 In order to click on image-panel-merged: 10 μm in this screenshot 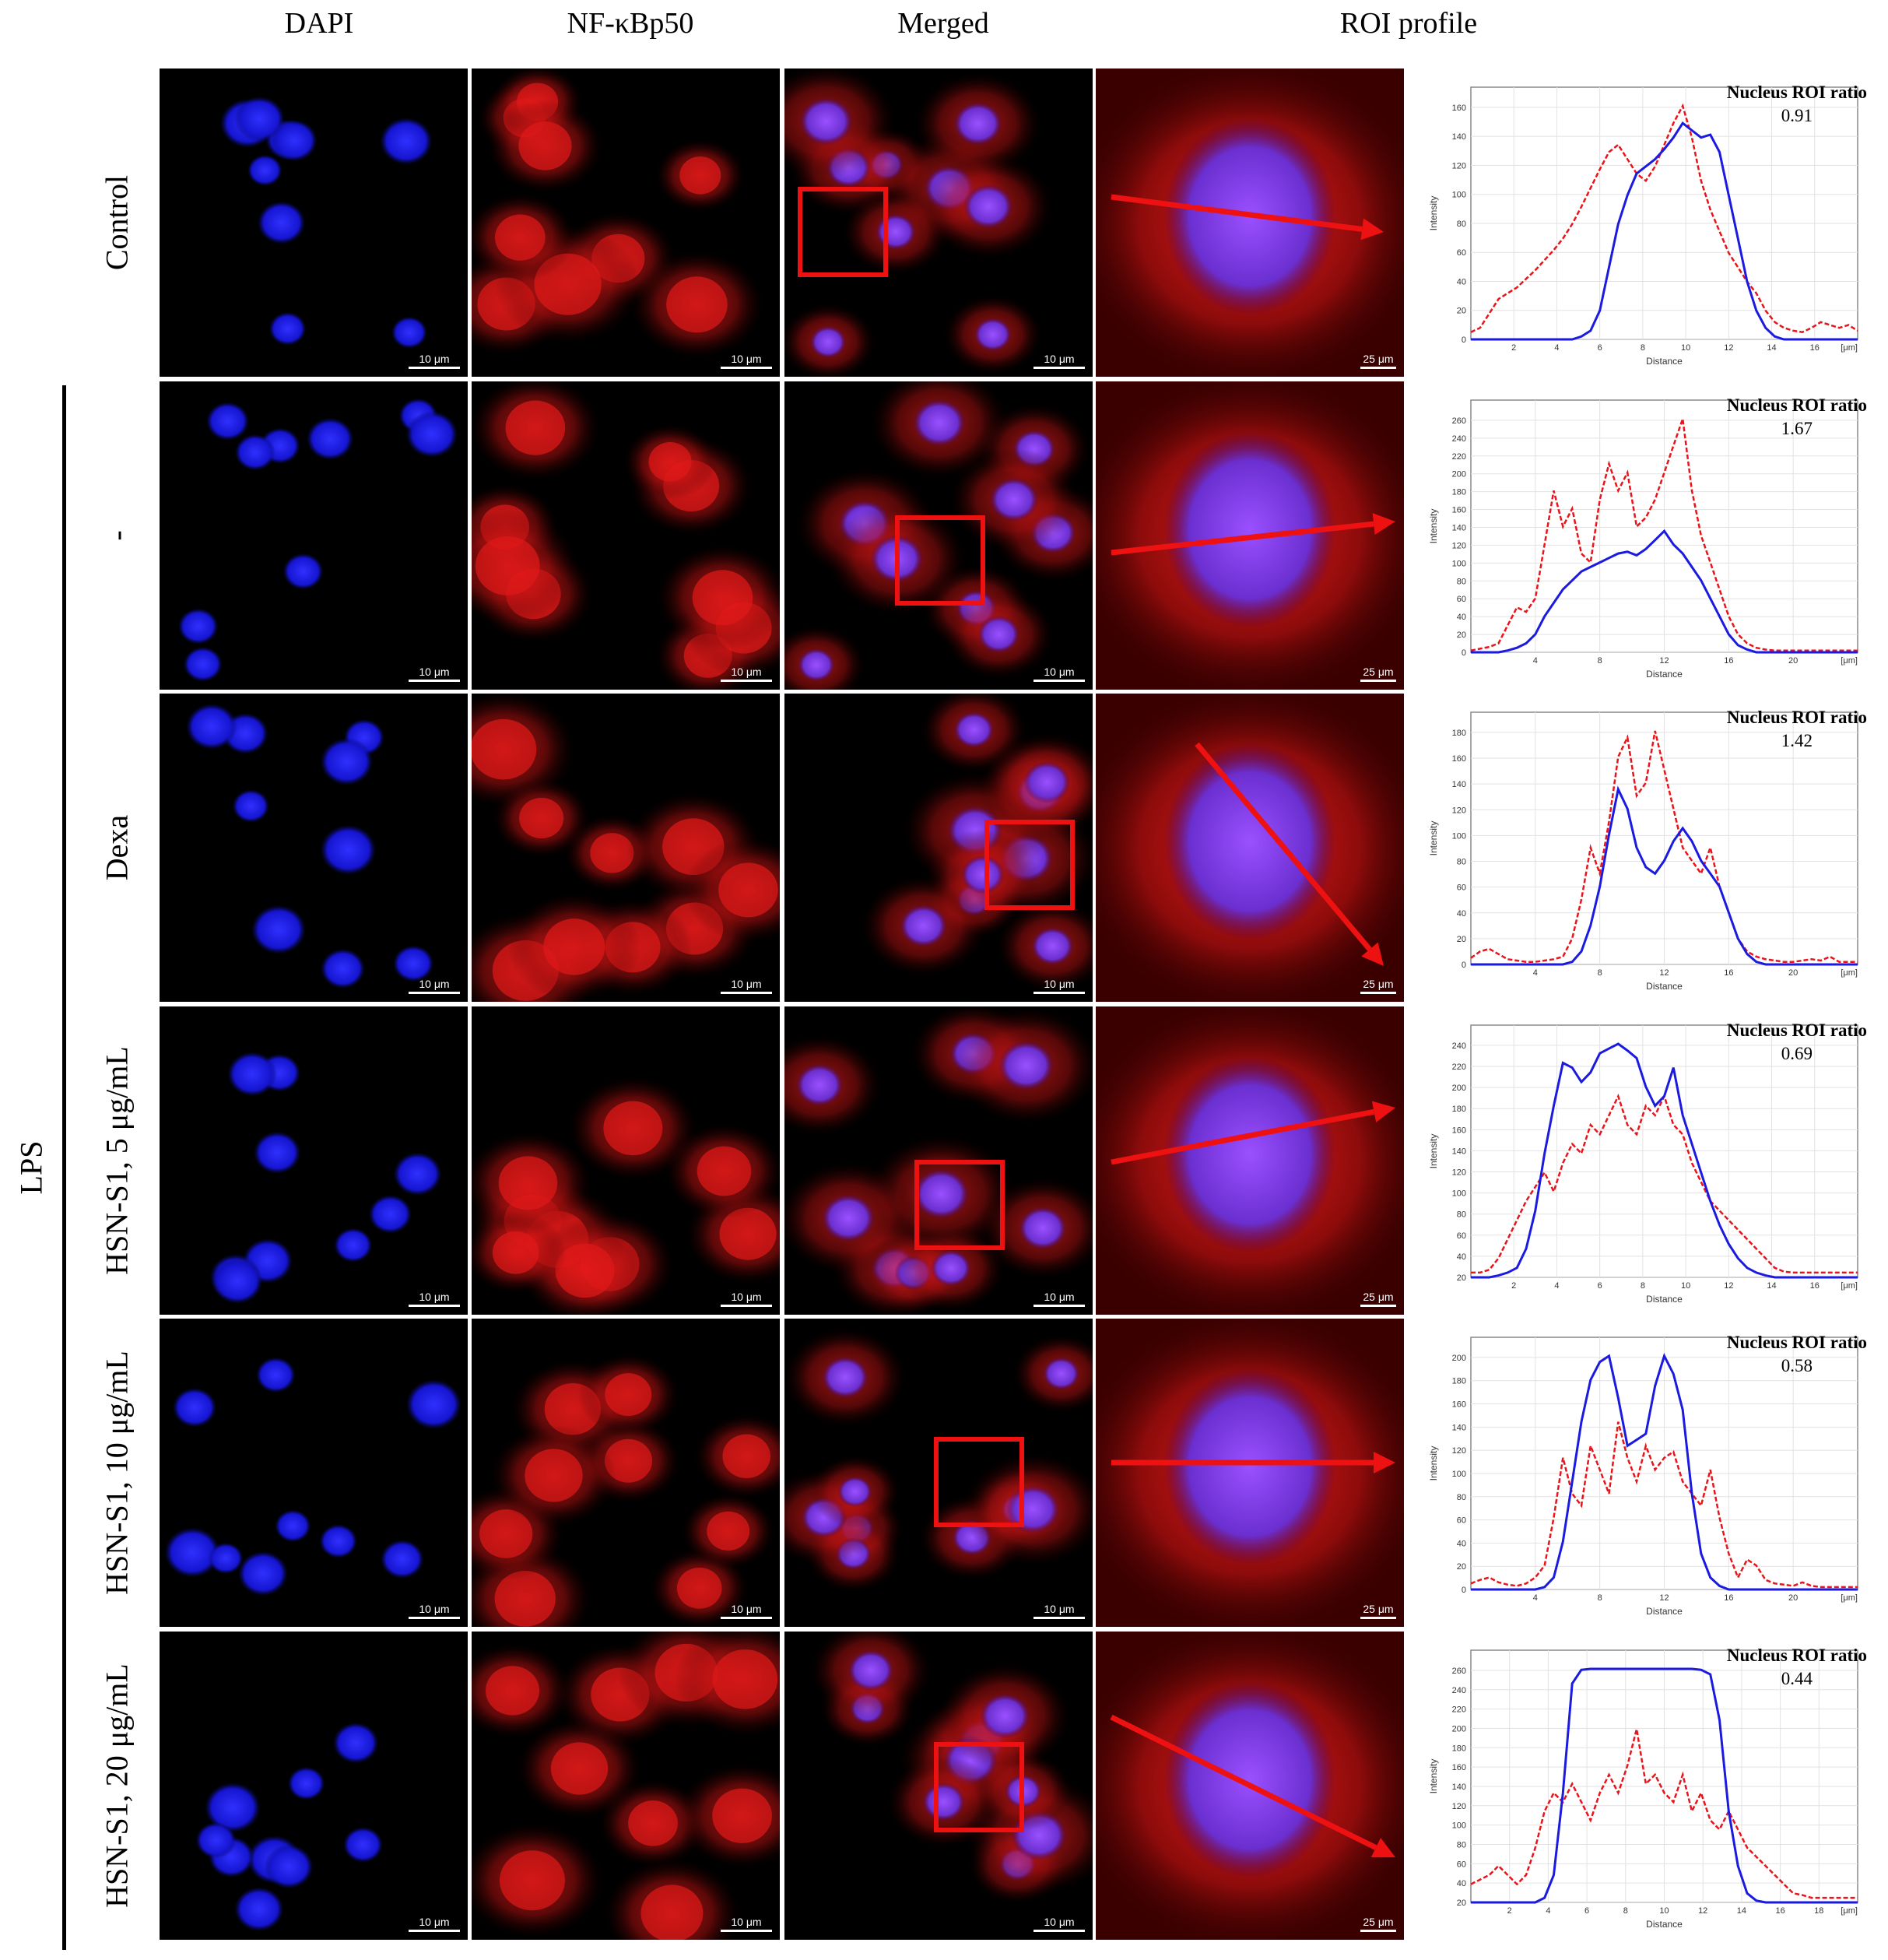, I will do `click(938, 848)`.